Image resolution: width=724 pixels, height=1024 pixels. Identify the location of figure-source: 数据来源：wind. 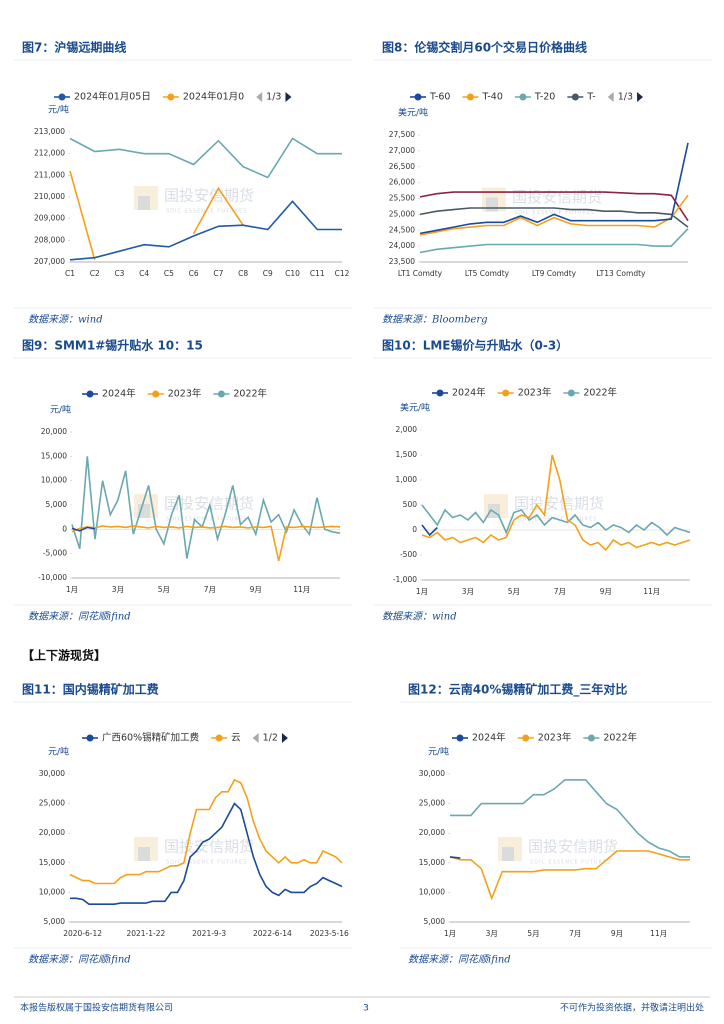
(419, 617).